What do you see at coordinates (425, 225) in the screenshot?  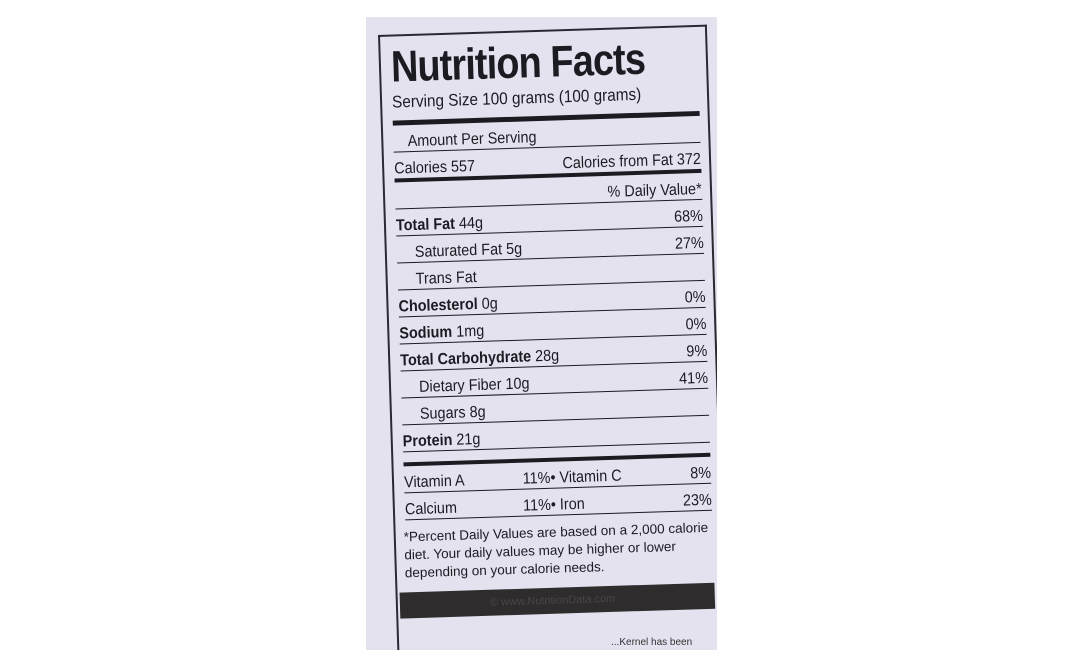 I see `nutrient-name: Total Fat` at bounding box center [425, 225].